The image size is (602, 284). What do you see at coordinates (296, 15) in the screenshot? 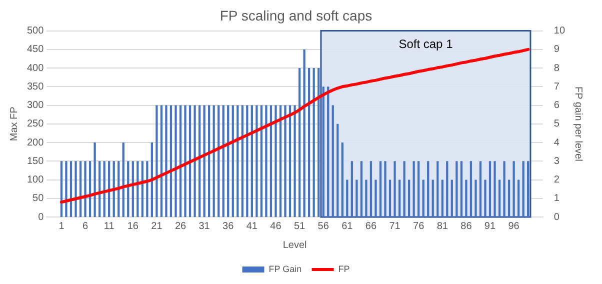
I see `chart-title: FP scaling and soft caps` at bounding box center [296, 15].